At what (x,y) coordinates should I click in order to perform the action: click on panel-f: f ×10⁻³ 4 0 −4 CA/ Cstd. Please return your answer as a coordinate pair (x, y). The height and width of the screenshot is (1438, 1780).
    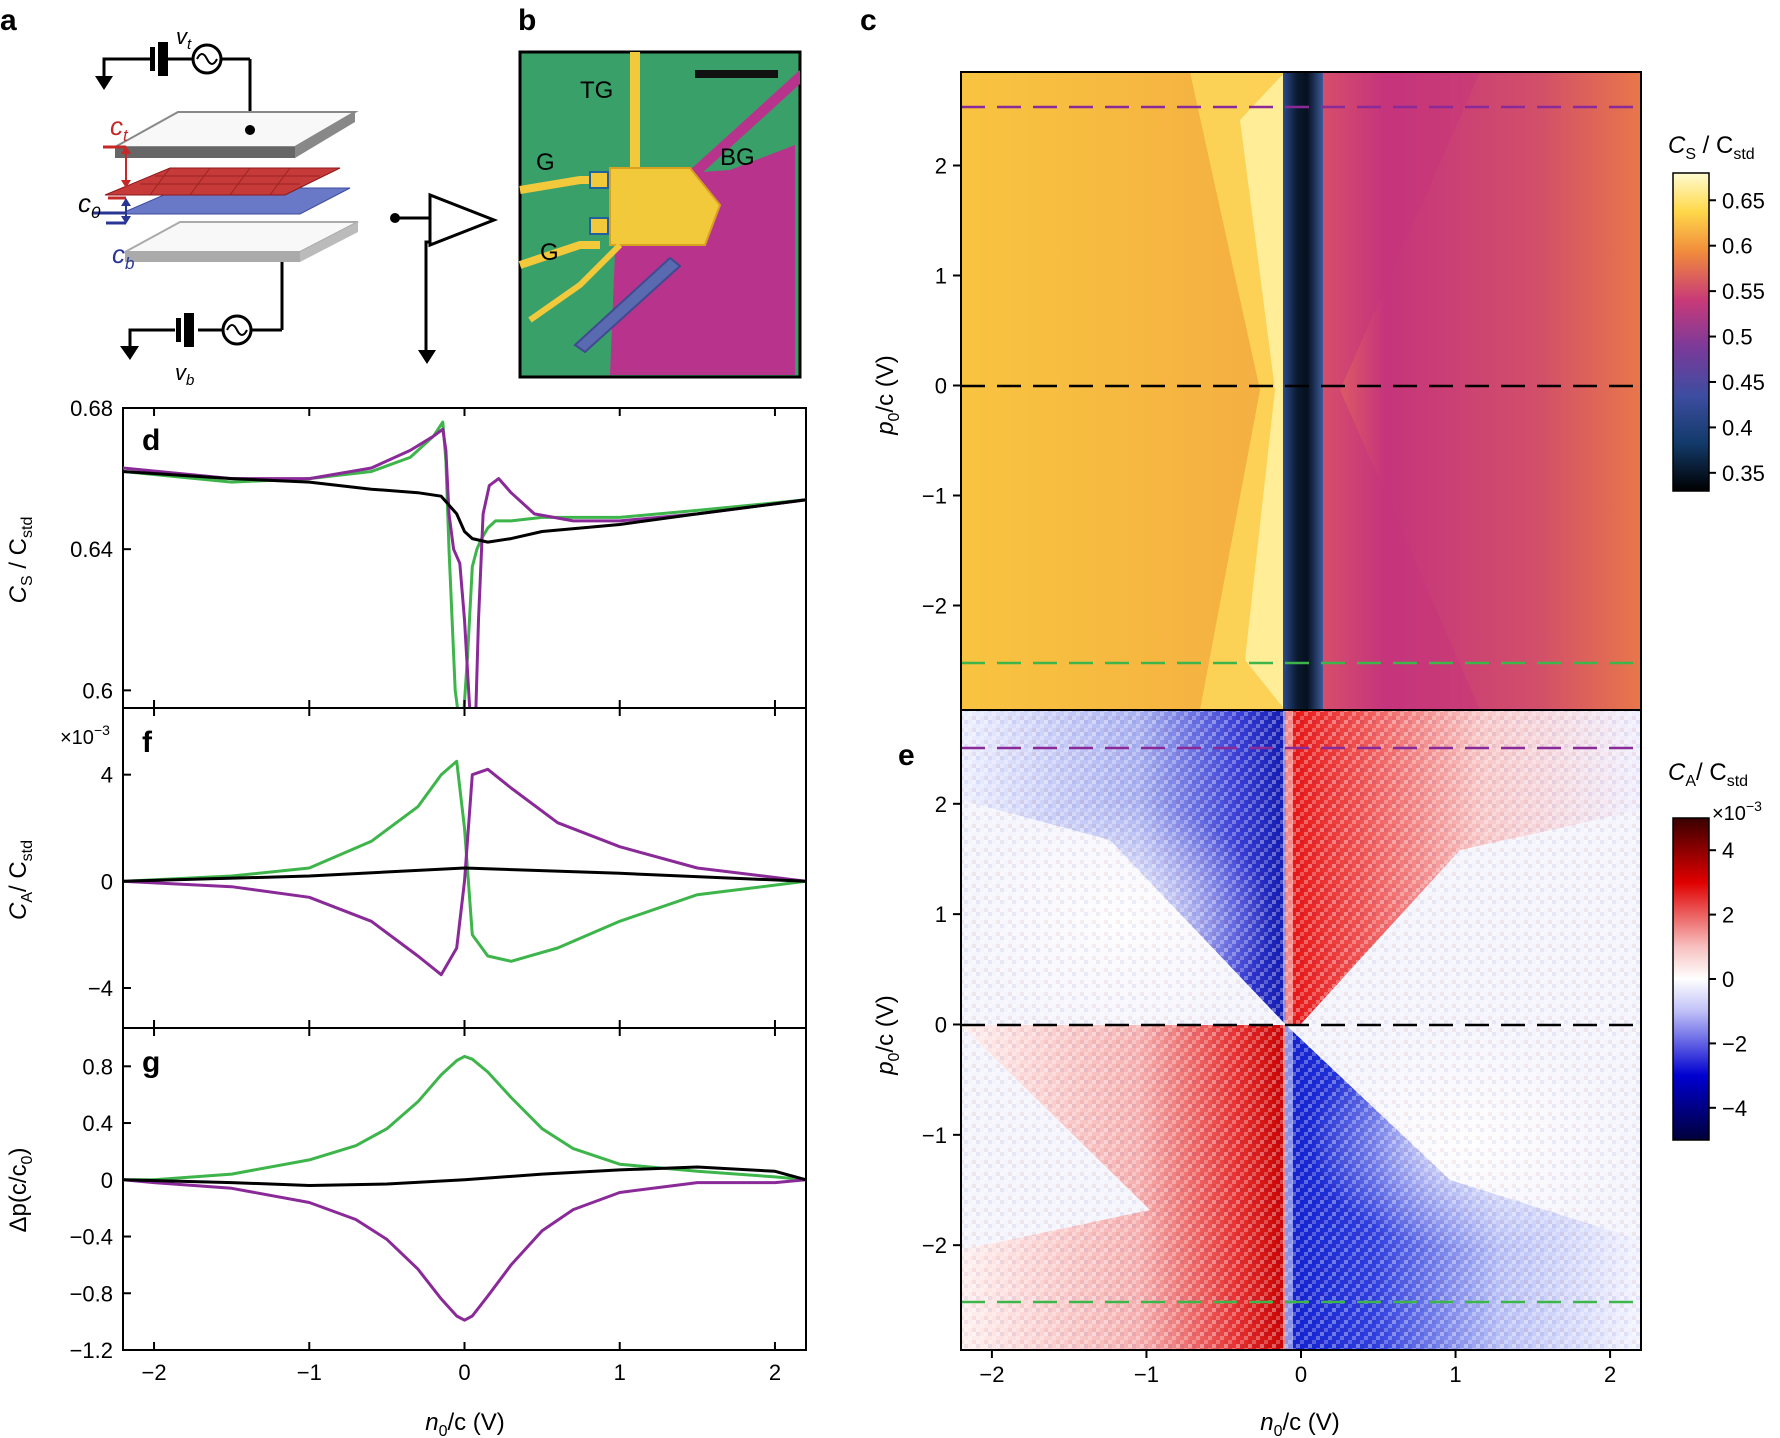
    Looking at the image, I should click on (406, 868).